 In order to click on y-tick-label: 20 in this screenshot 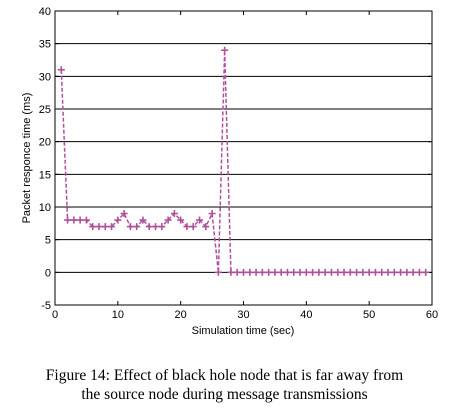, I will do `click(45, 143)`.